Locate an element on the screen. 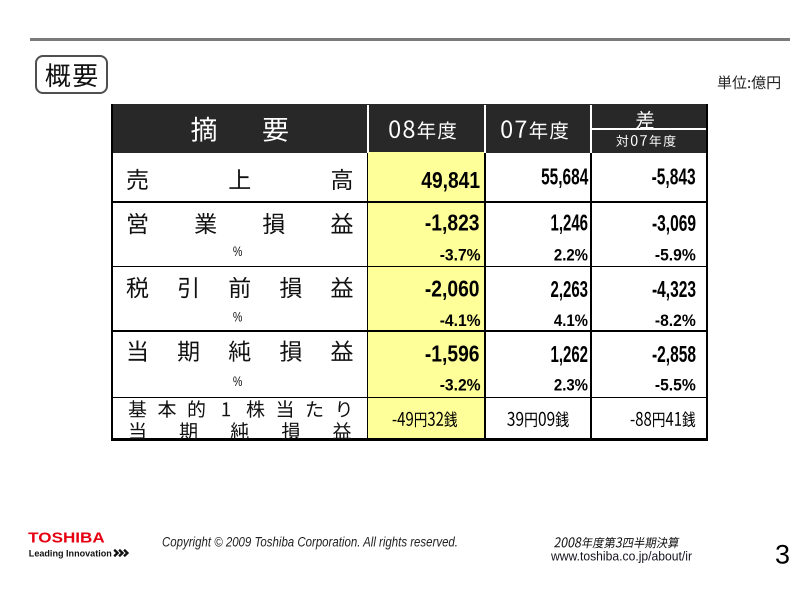 This screenshot has height=600, width=800. svg-text: -5.5% is located at coordinates (675, 384).